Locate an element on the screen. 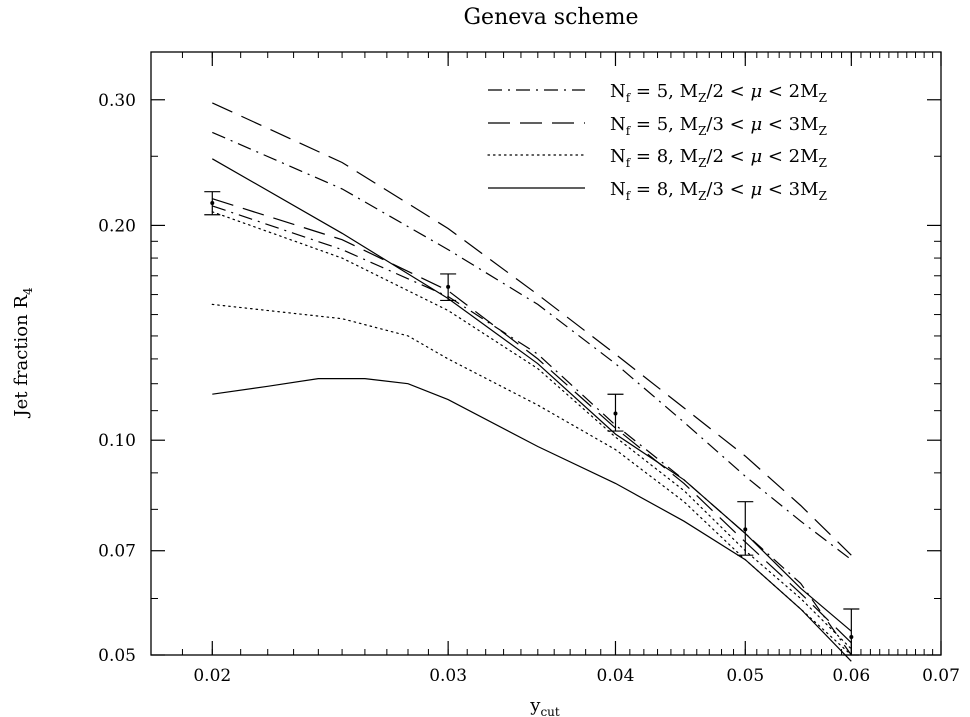 The height and width of the screenshot is (717, 970). y-tick-label: 0.30 is located at coordinates (117, 101).